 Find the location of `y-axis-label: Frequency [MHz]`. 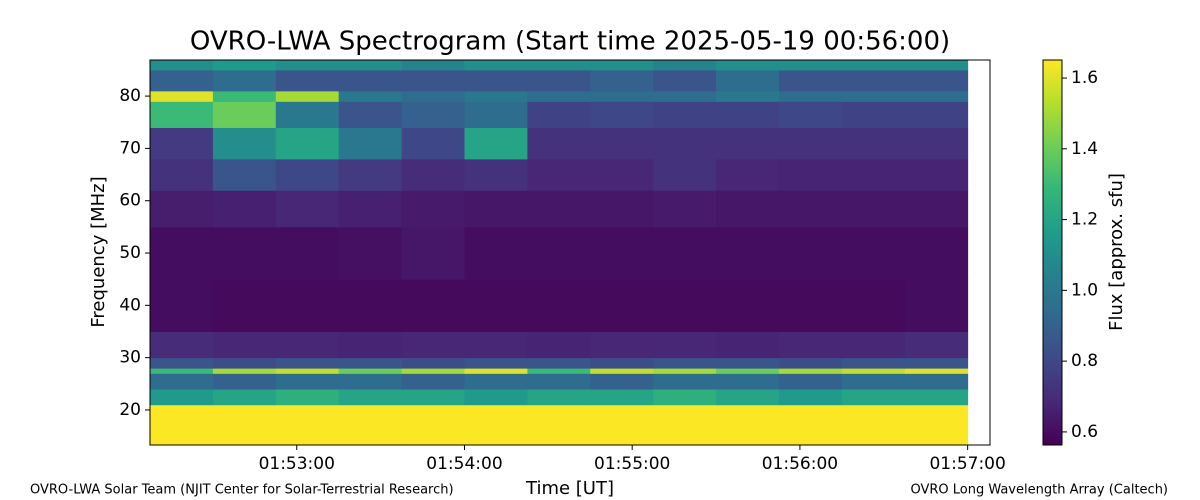

y-axis-label: Frequency [MHz] is located at coordinates (98, 251).